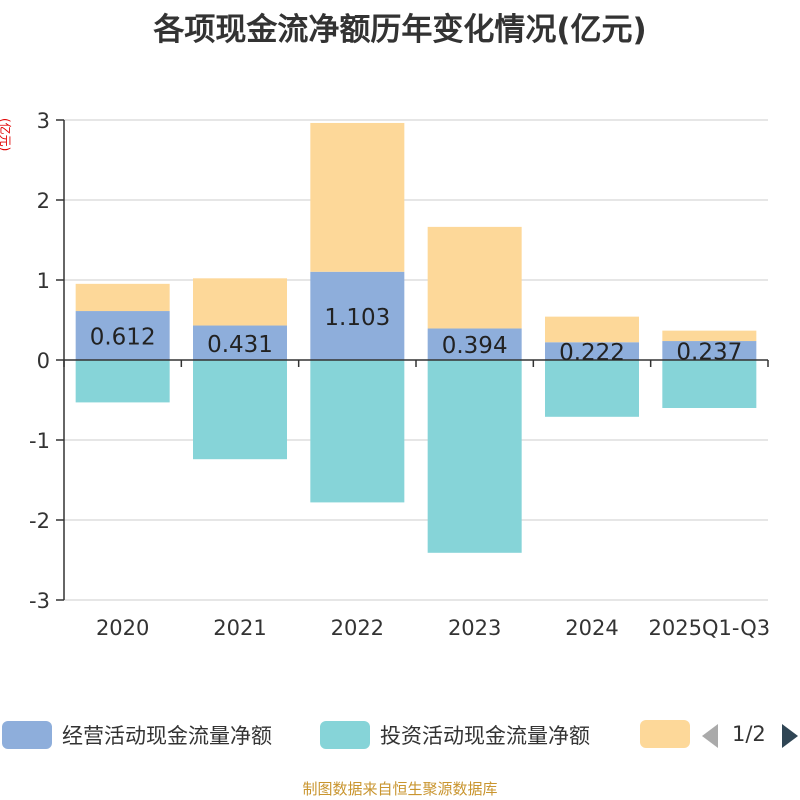  I want to click on y-tick-label: 3, so click(43, 121).